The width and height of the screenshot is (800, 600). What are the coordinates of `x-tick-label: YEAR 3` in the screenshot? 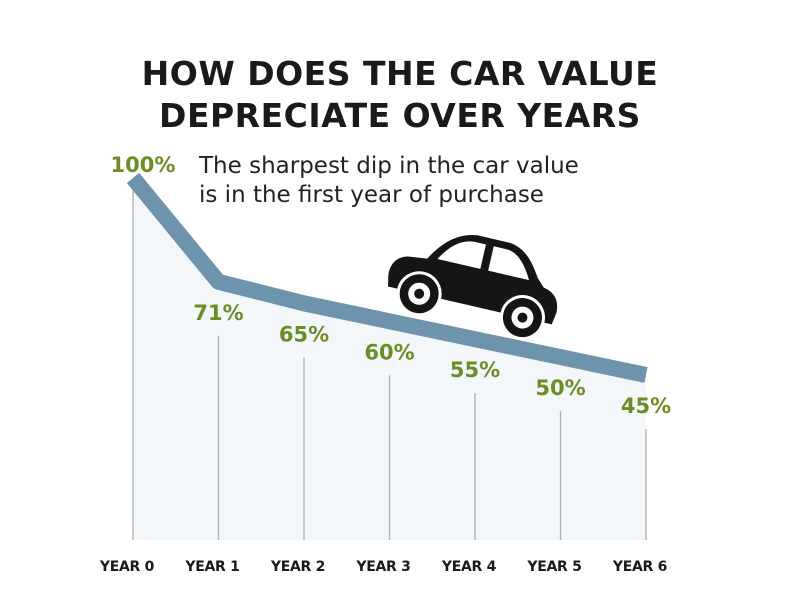 It's located at (382, 567).